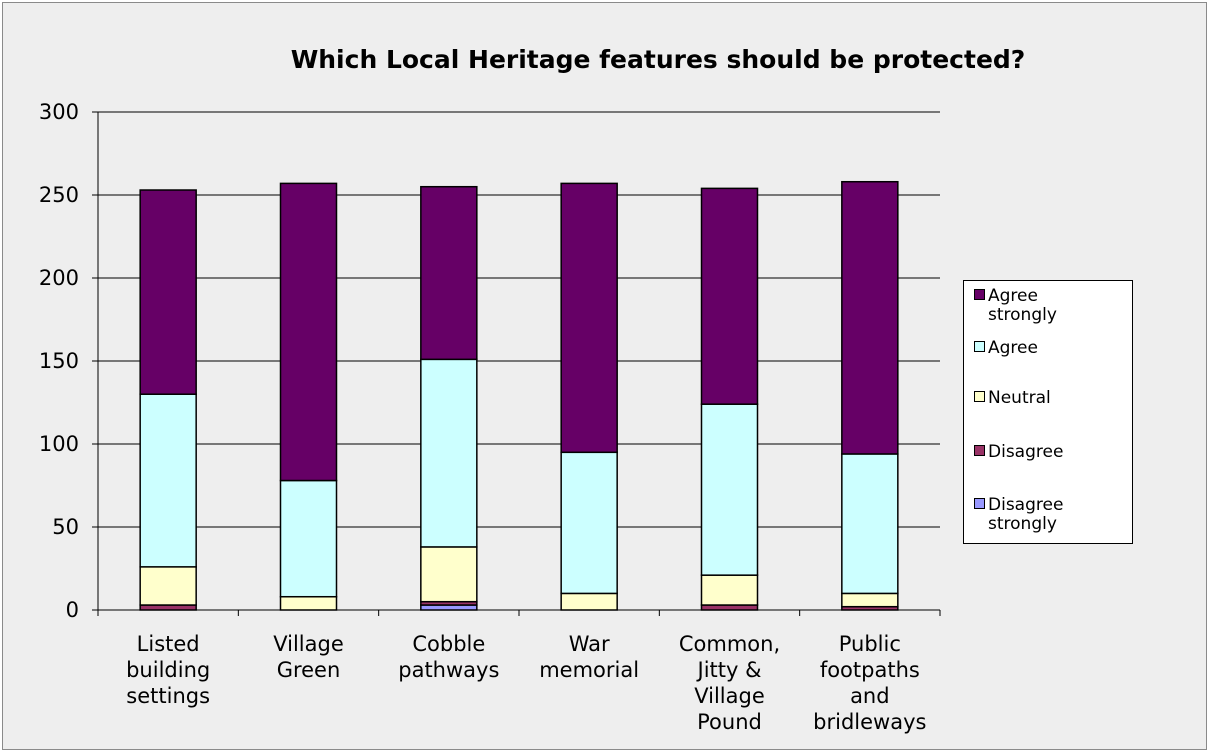 This screenshot has width=1210, height=752. I want to click on x-category-label-line: and, so click(870, 696).